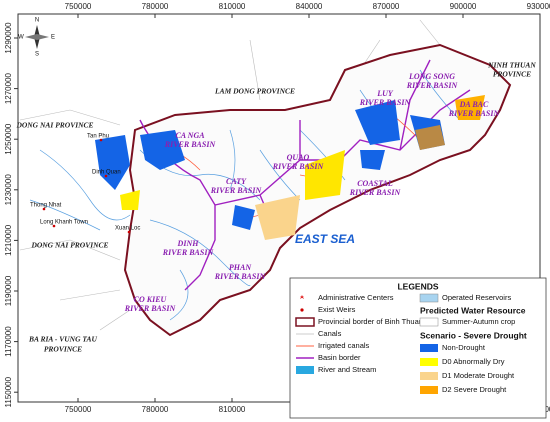 The image size is (550, 422). What do you see at coordinates (151, 299) in the screenshot?
I see `basin-label: CO KIEU` at bounding box center [151, 299].